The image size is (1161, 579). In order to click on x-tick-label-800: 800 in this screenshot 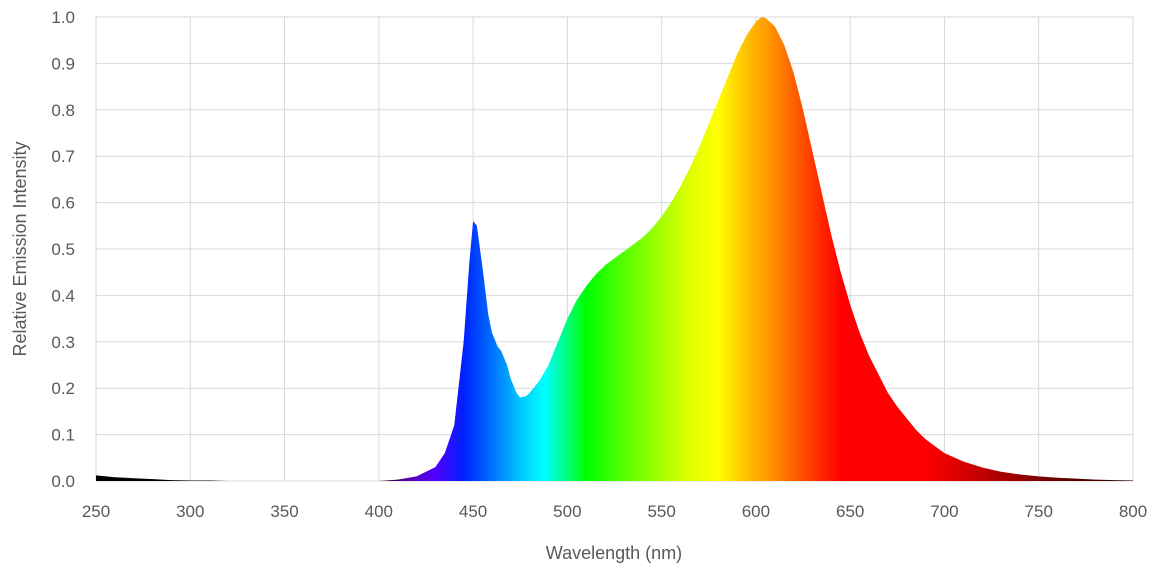, I will do `click(1133, 511)`.